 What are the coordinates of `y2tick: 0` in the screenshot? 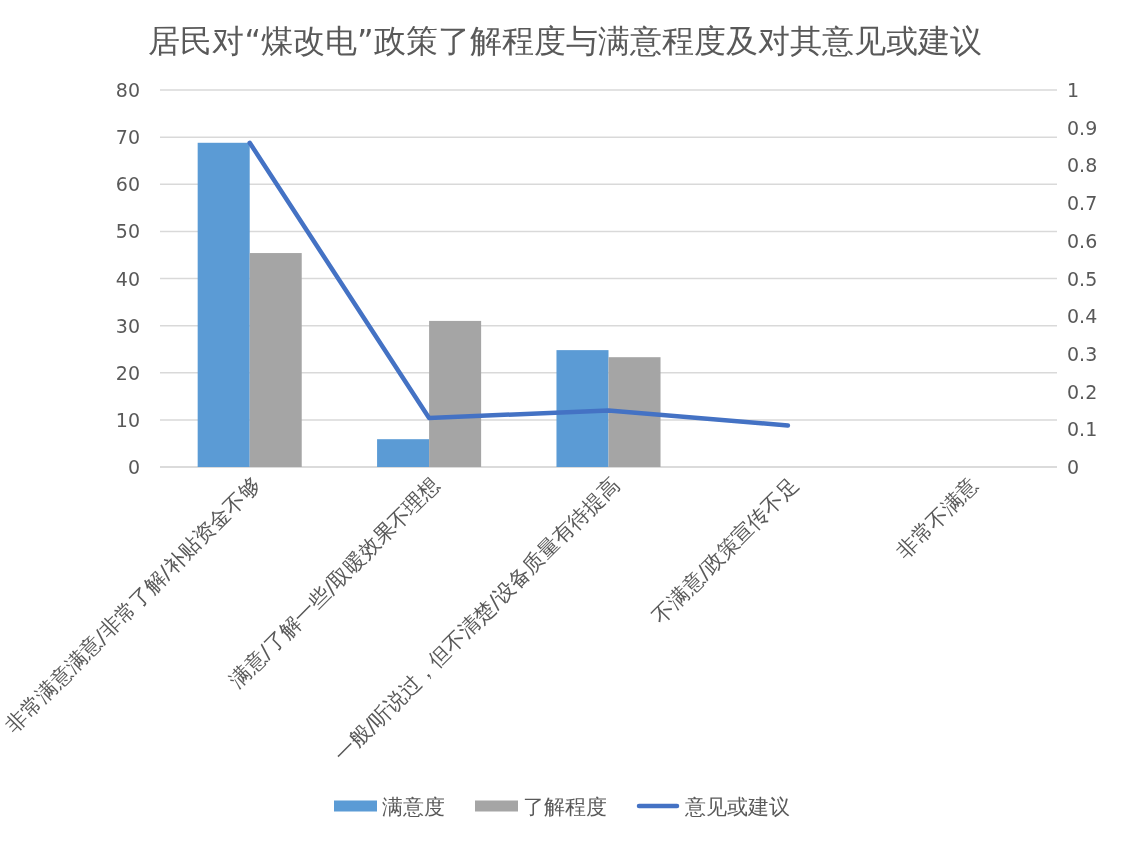 It's located at (1073, 467).